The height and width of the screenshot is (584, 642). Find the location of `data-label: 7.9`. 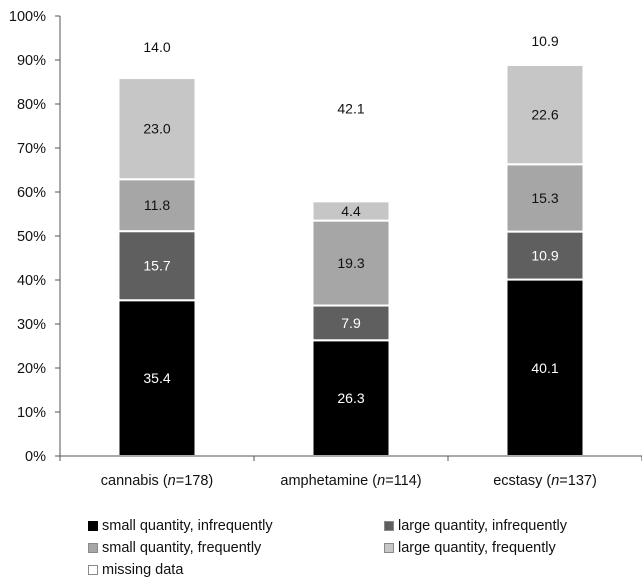

data-label: 7.9 is located at coordinates (351, 323).